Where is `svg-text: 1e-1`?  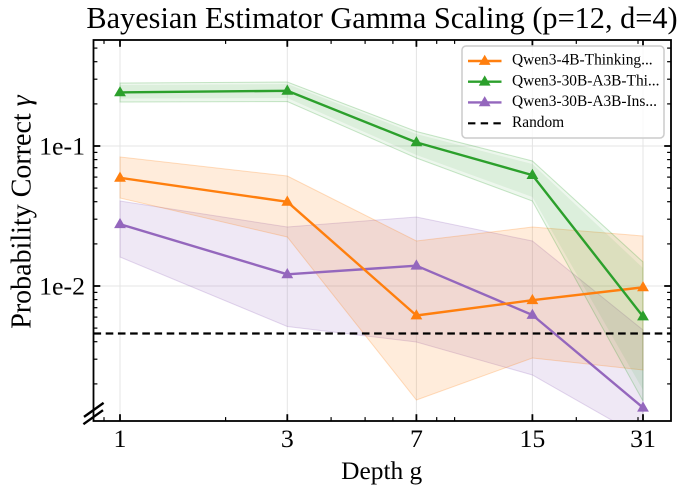 svg-text: 1e-1 is located at coordinates (62, 146).